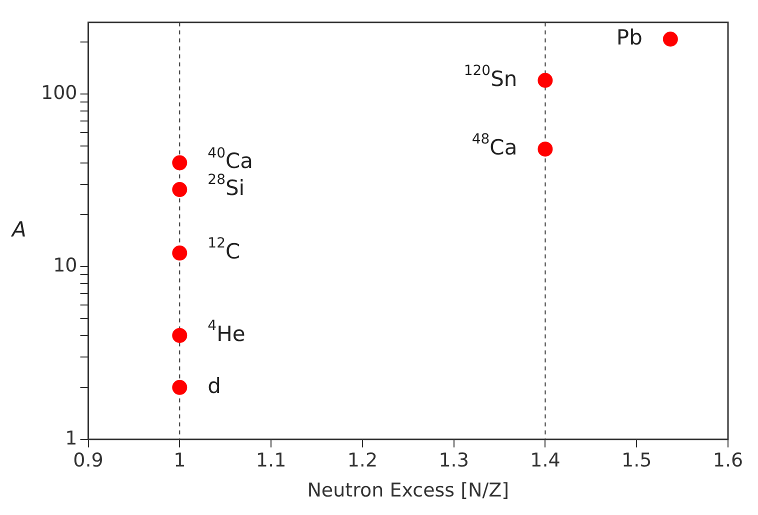 The height and width of the screenshot is (515, 758). Describe the element at coordinates (18, 229) in the screenshot. I see `y-axis-title: A` at that location.